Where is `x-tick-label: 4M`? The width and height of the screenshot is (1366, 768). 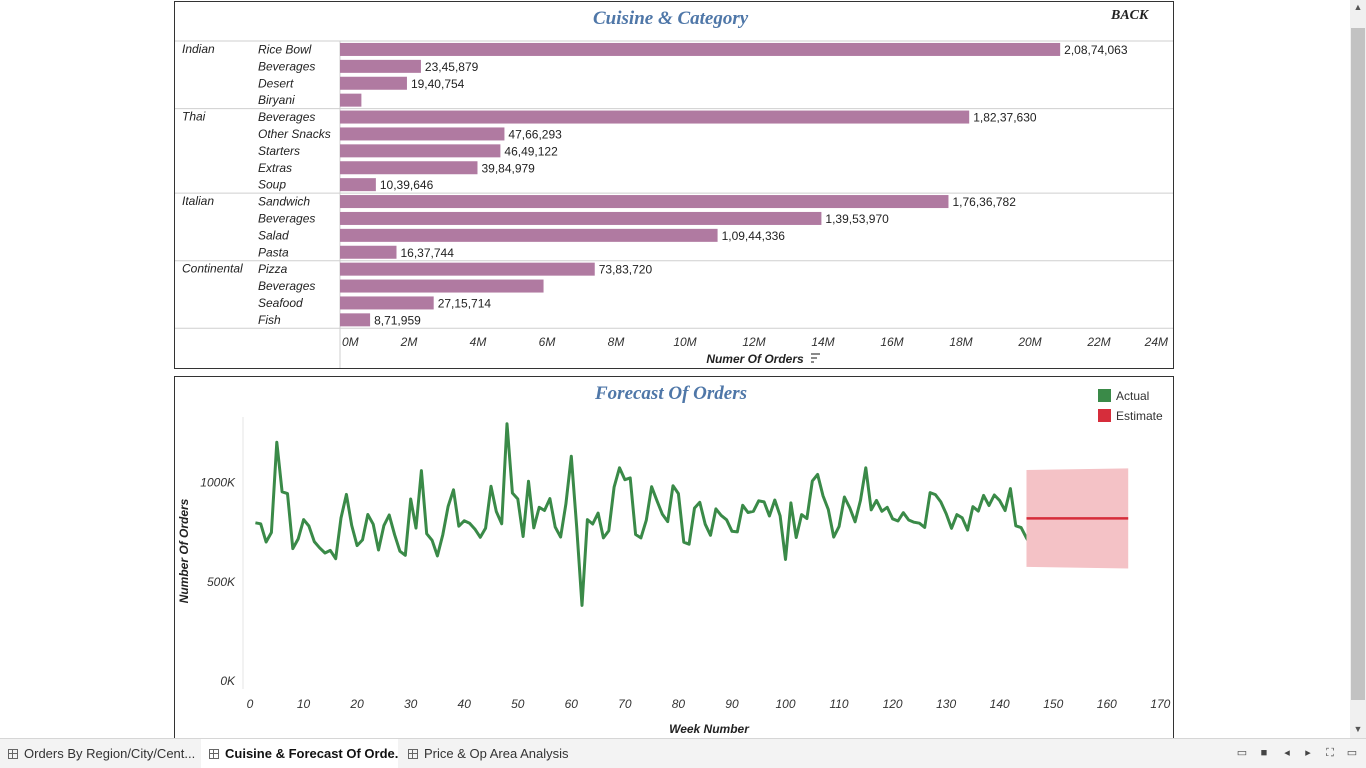 x-tick-label: 4M is located at coordinates (478, 342).